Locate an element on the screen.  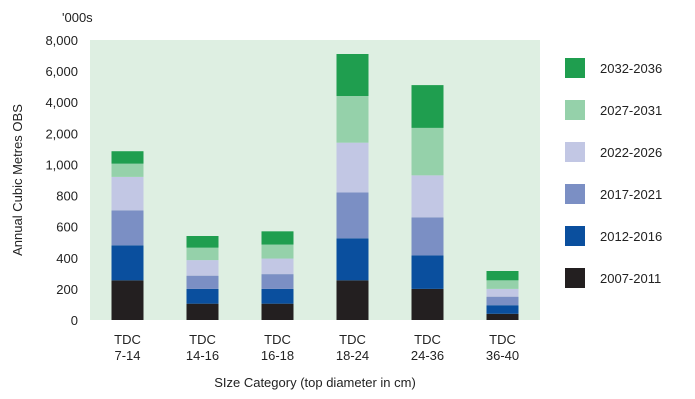
x-tick-label: 18-24 is located at coordinates (352, 355).